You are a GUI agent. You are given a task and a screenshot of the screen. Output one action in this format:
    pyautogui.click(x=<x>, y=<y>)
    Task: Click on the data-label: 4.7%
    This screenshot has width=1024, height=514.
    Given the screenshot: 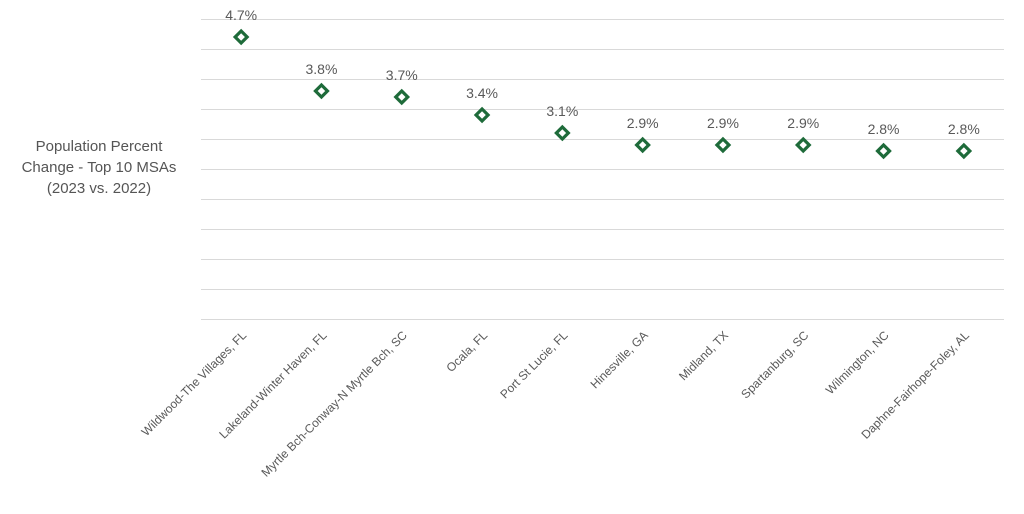 What is the action you would take?
    pyautogui.click(x=241, y=15)
    